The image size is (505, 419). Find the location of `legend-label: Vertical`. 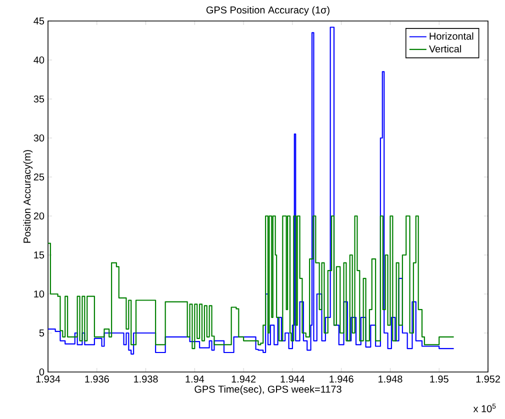

legend-label: Vertical is located at coordinates (445, 48).